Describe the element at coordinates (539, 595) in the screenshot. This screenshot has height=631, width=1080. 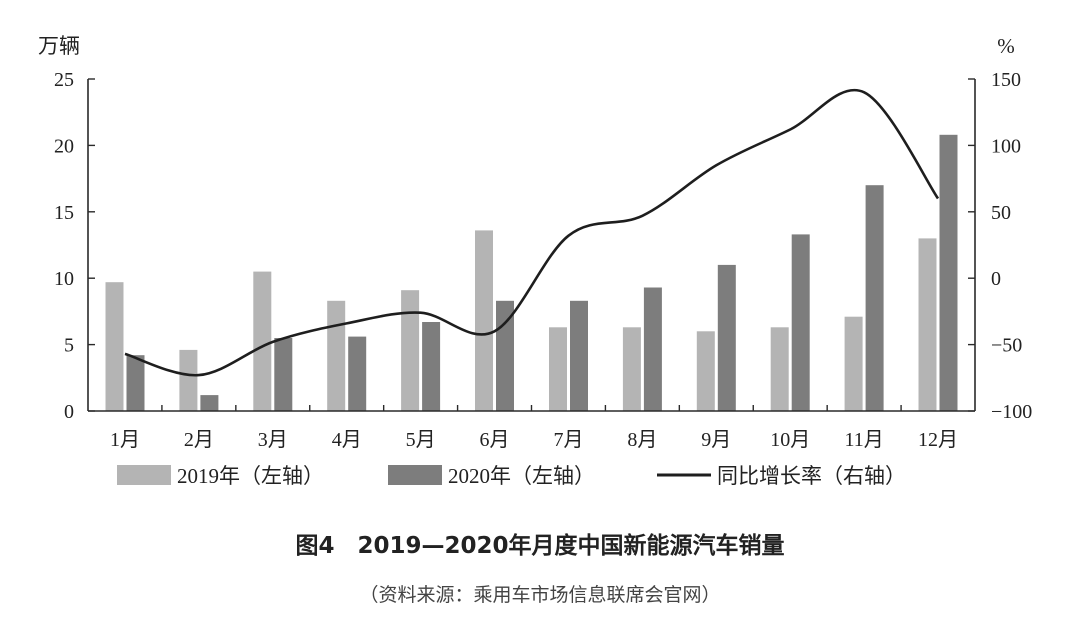
I see `source-note: （资料来源：乘用车市场信息联席会官网）` at that location.